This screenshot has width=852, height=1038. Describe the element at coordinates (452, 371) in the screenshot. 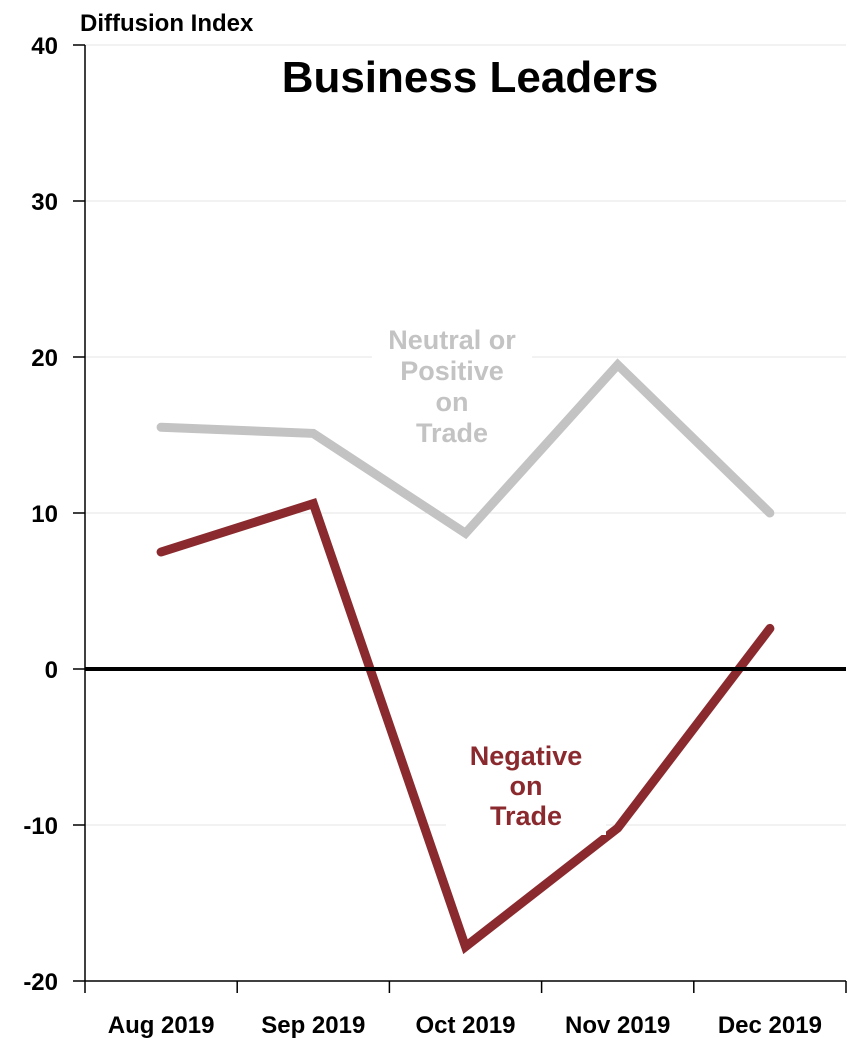

I see `series-label-line: Positive` at that location.